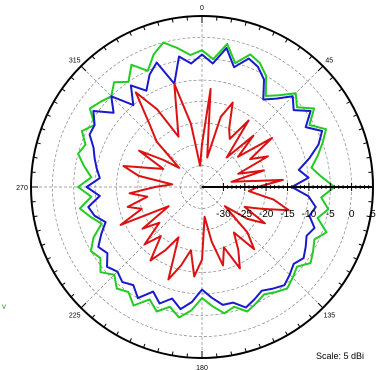  What do you see at coordinates (75, 61) in the screenshot?
I see `angle-label: 315` at bounding box center [75, 61].